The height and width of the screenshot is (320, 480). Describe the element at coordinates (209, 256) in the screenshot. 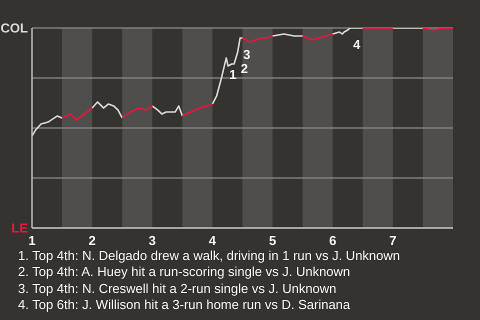

I see `text: 1. Top 4th: N. Delgado drew a walk, driving in 1 run vs J. Unknown` at that location.